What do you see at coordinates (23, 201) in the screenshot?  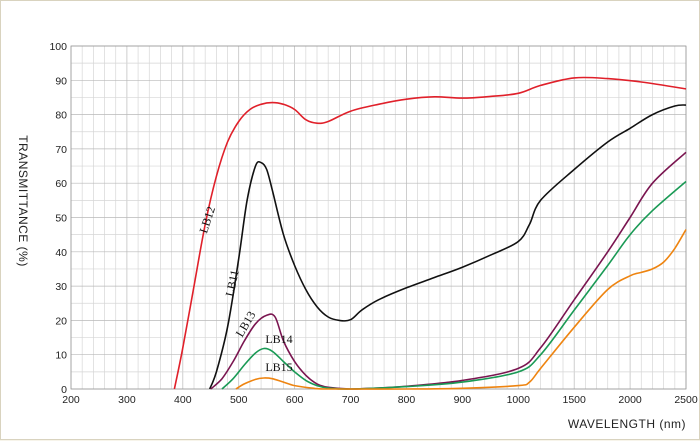 I see `y-axis-title: TRANSMITTANCE (%)` at bounding box center [23, 201].